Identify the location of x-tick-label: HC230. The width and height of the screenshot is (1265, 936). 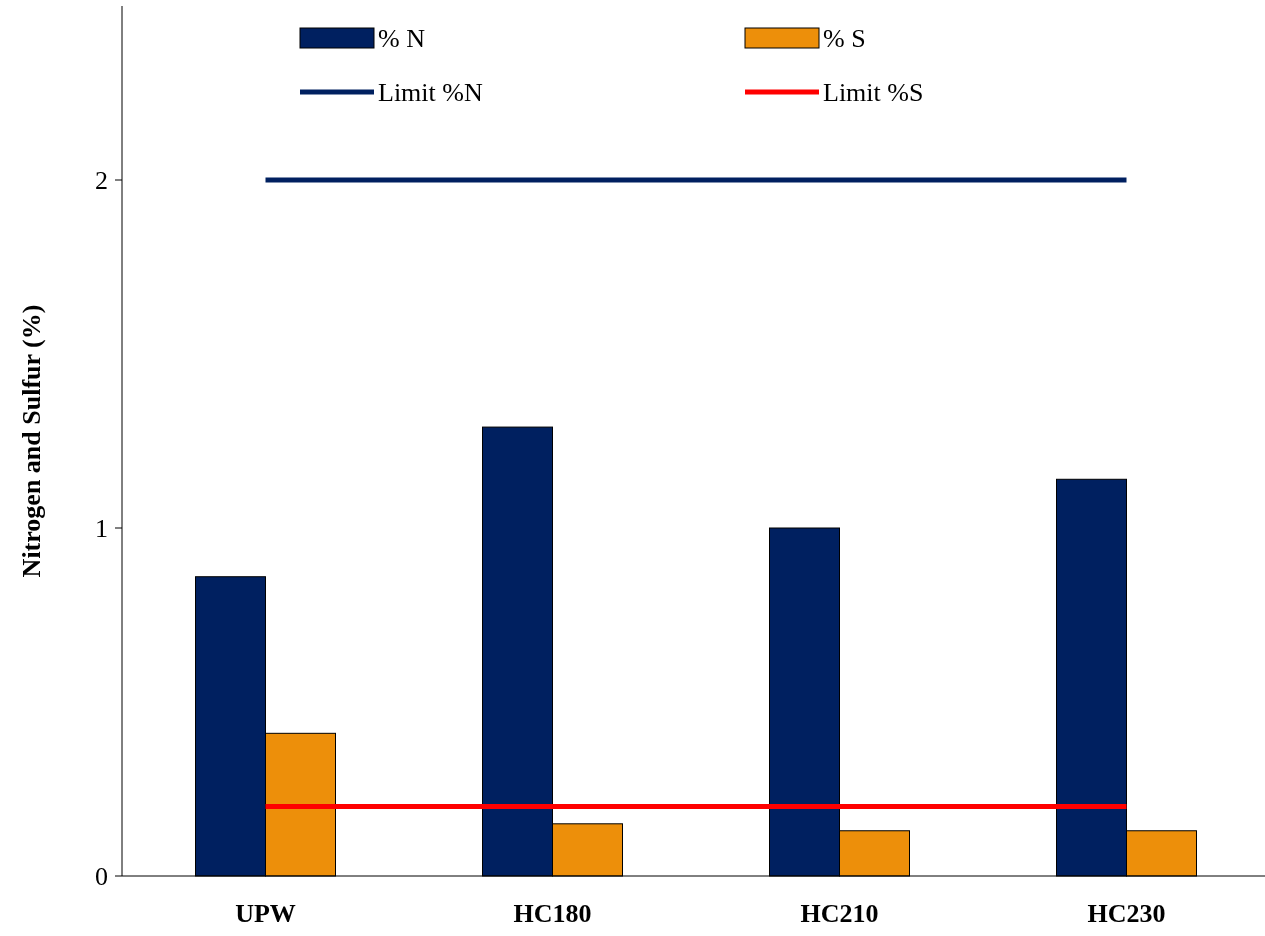
(1126, 913).